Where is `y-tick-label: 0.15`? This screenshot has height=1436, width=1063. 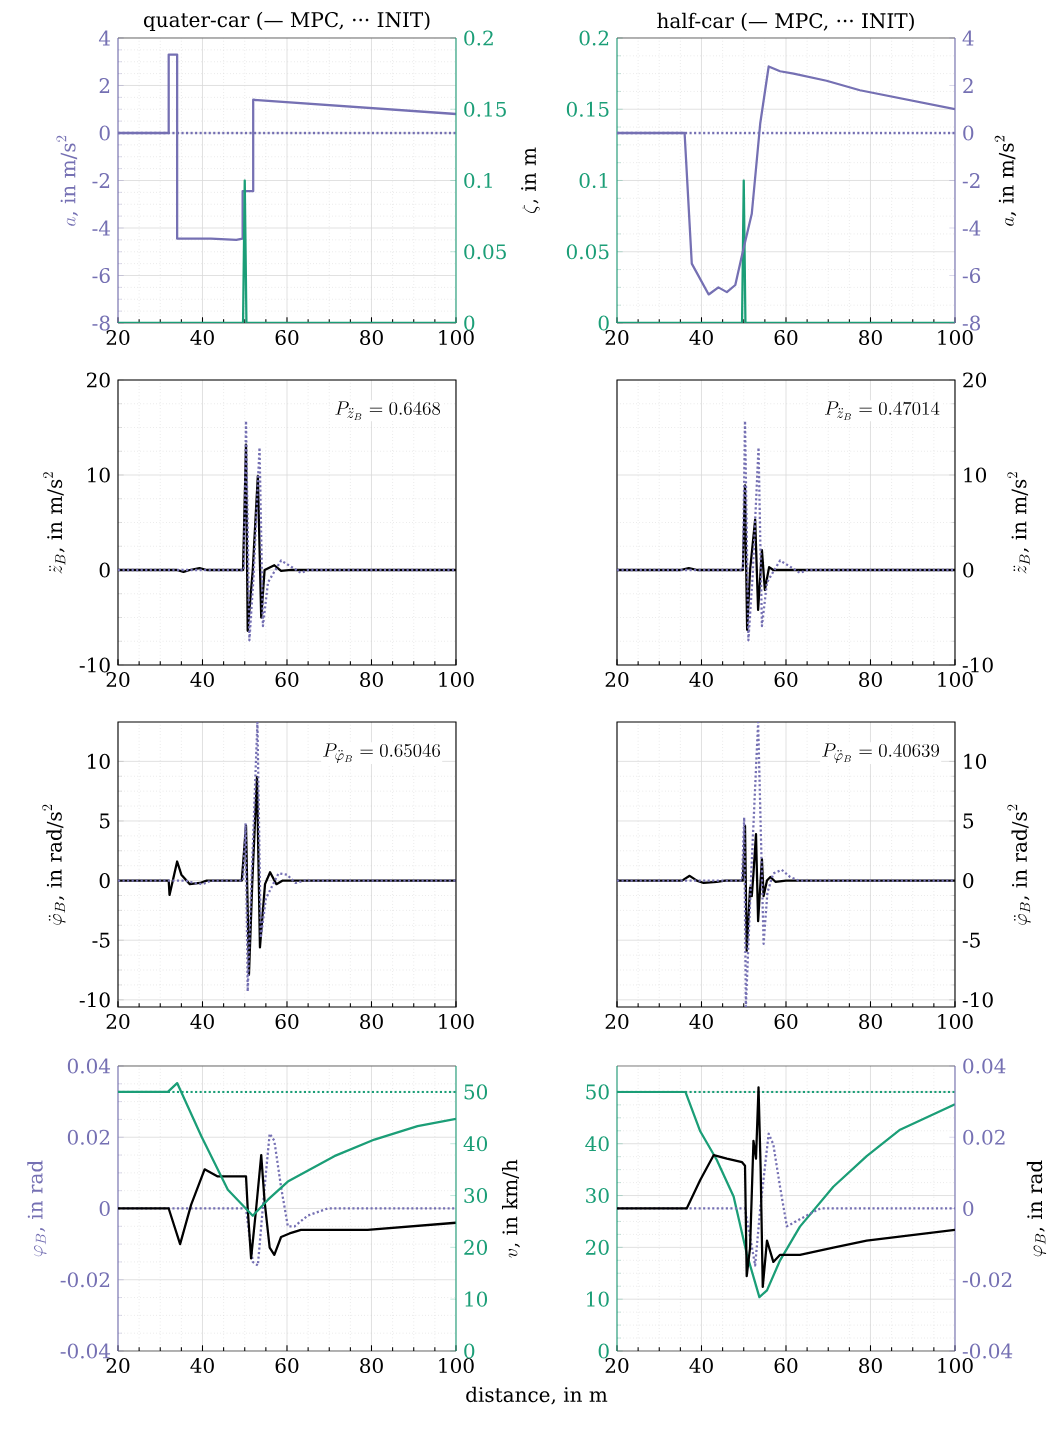
y-tick-label: 0.15 is located at coordinates (587, 109).